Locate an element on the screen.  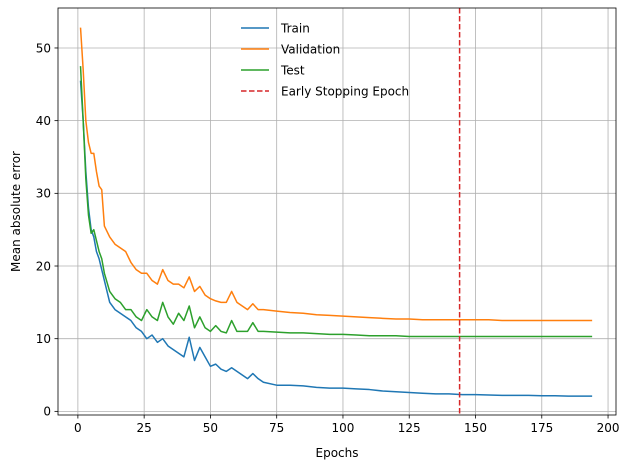
y-tick-label: 20 is located at coordinates (43, 266).